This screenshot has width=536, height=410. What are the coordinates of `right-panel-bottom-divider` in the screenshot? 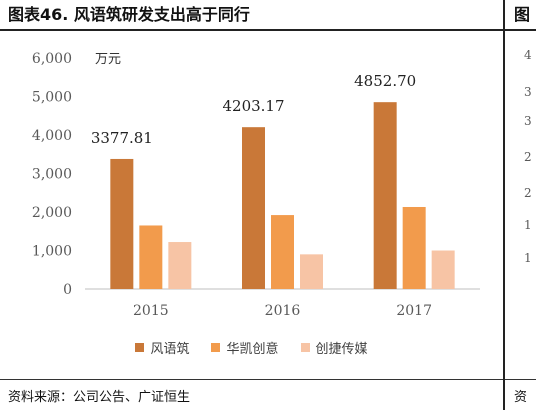 It's located at (520, 379).